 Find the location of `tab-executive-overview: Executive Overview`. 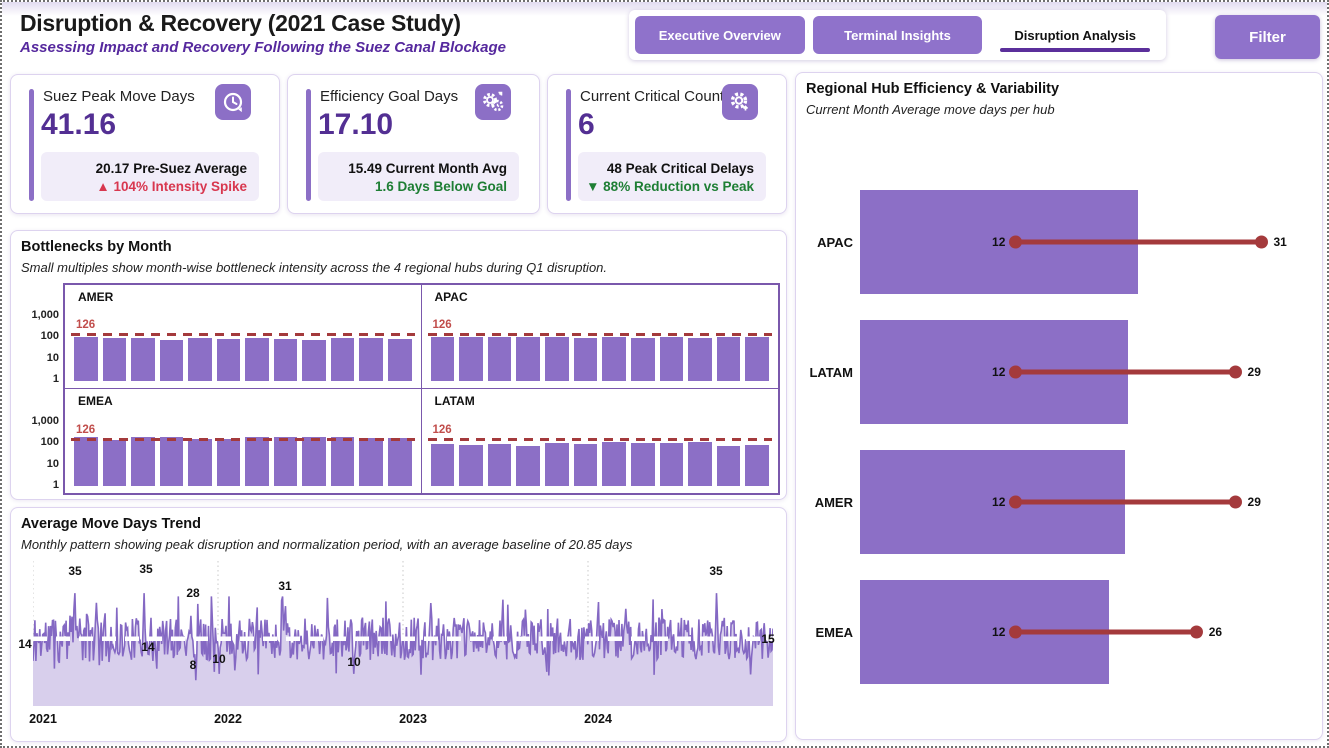

tab-executive-overview: Executive Overview is located at coordinates (720, 35).